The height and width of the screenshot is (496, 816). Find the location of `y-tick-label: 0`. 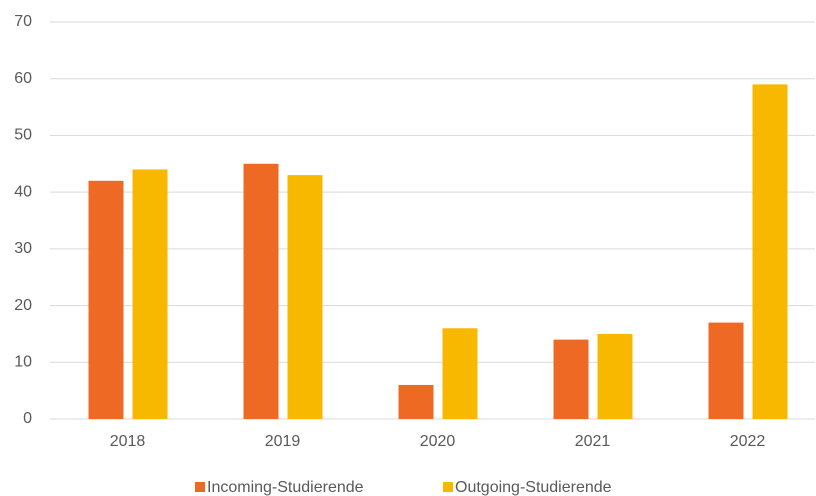

y-tick-label: 0 is located at coordinates (27, 418).